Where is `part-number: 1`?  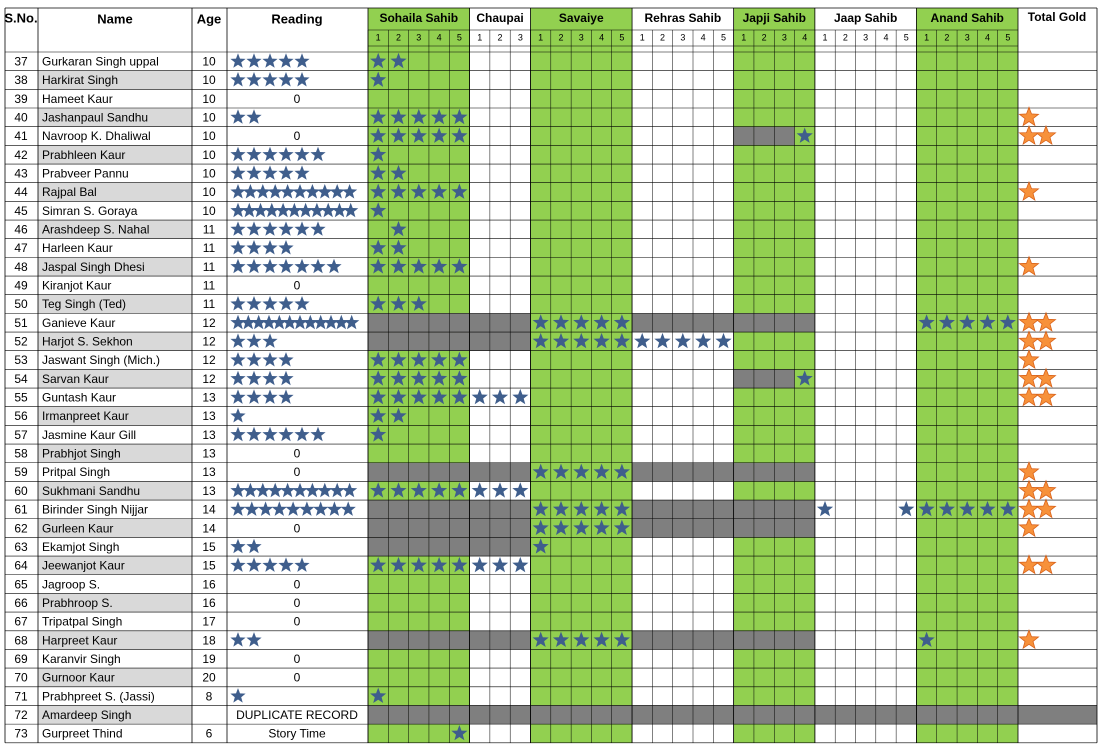
part-number: 1 is located at coordinates (479, 37).